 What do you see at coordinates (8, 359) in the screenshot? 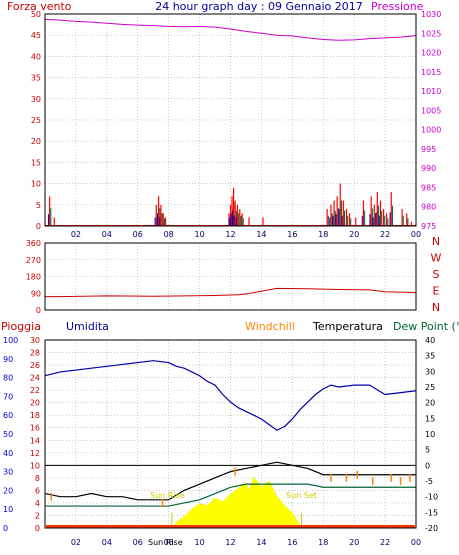
I see `humidity-tick-label: 90` at bounding box center [8, 359].